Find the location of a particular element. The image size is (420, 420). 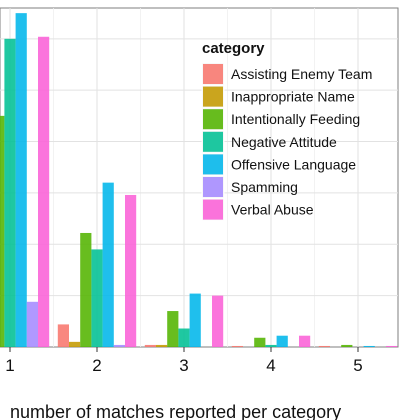

legend-label: Verbal Abuse is located at coordinates (272, 210).